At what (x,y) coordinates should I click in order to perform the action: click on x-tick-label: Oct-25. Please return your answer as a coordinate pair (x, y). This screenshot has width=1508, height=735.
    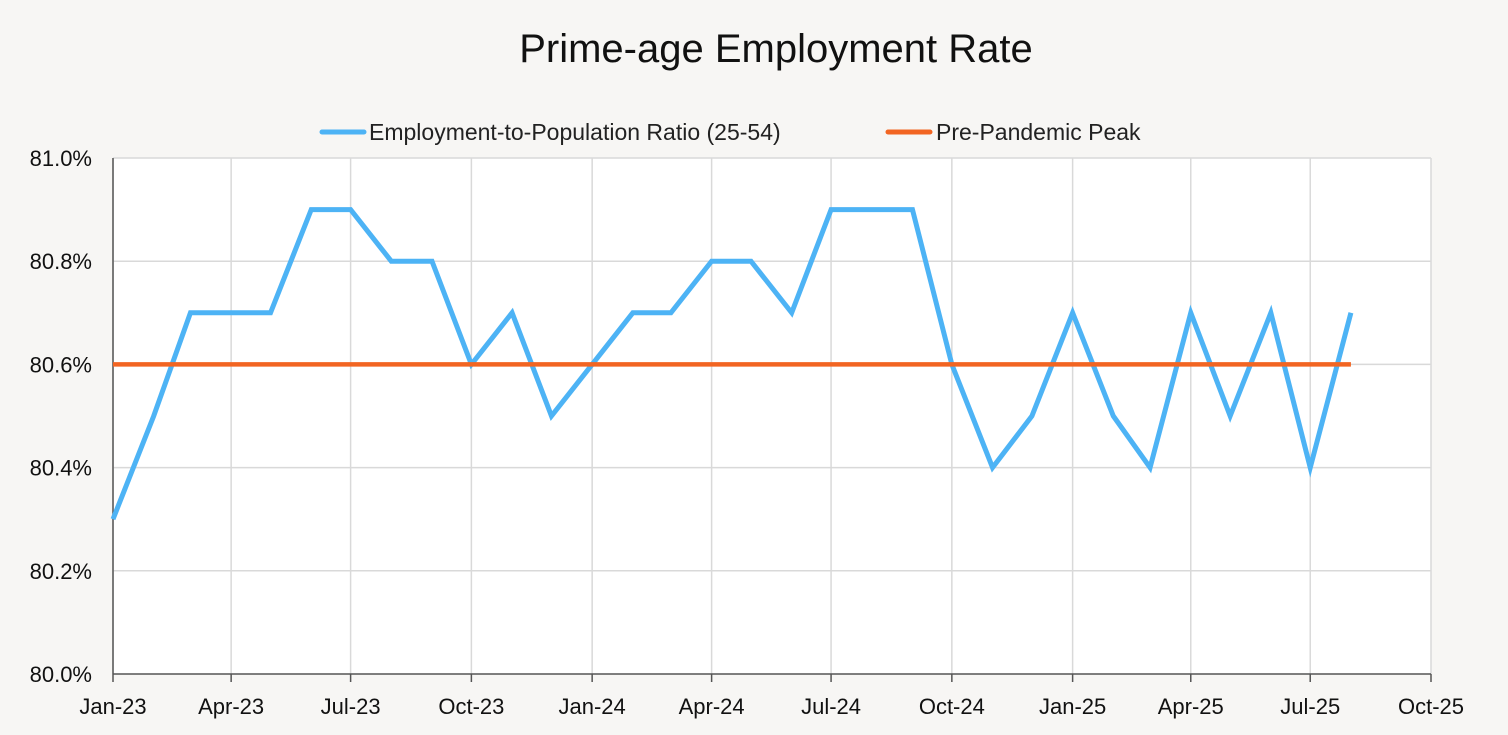
    Looking at the image, I should click on (1431, 706).